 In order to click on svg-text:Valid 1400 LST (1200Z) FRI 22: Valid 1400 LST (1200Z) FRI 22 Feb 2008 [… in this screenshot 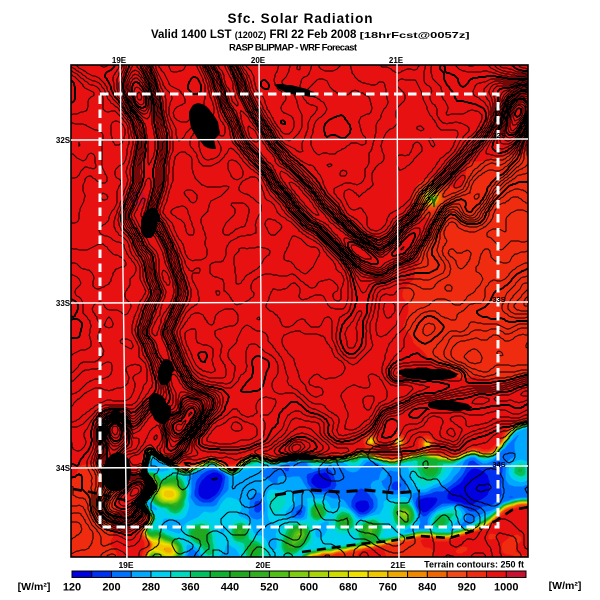, I will do `click(310, 35)`.